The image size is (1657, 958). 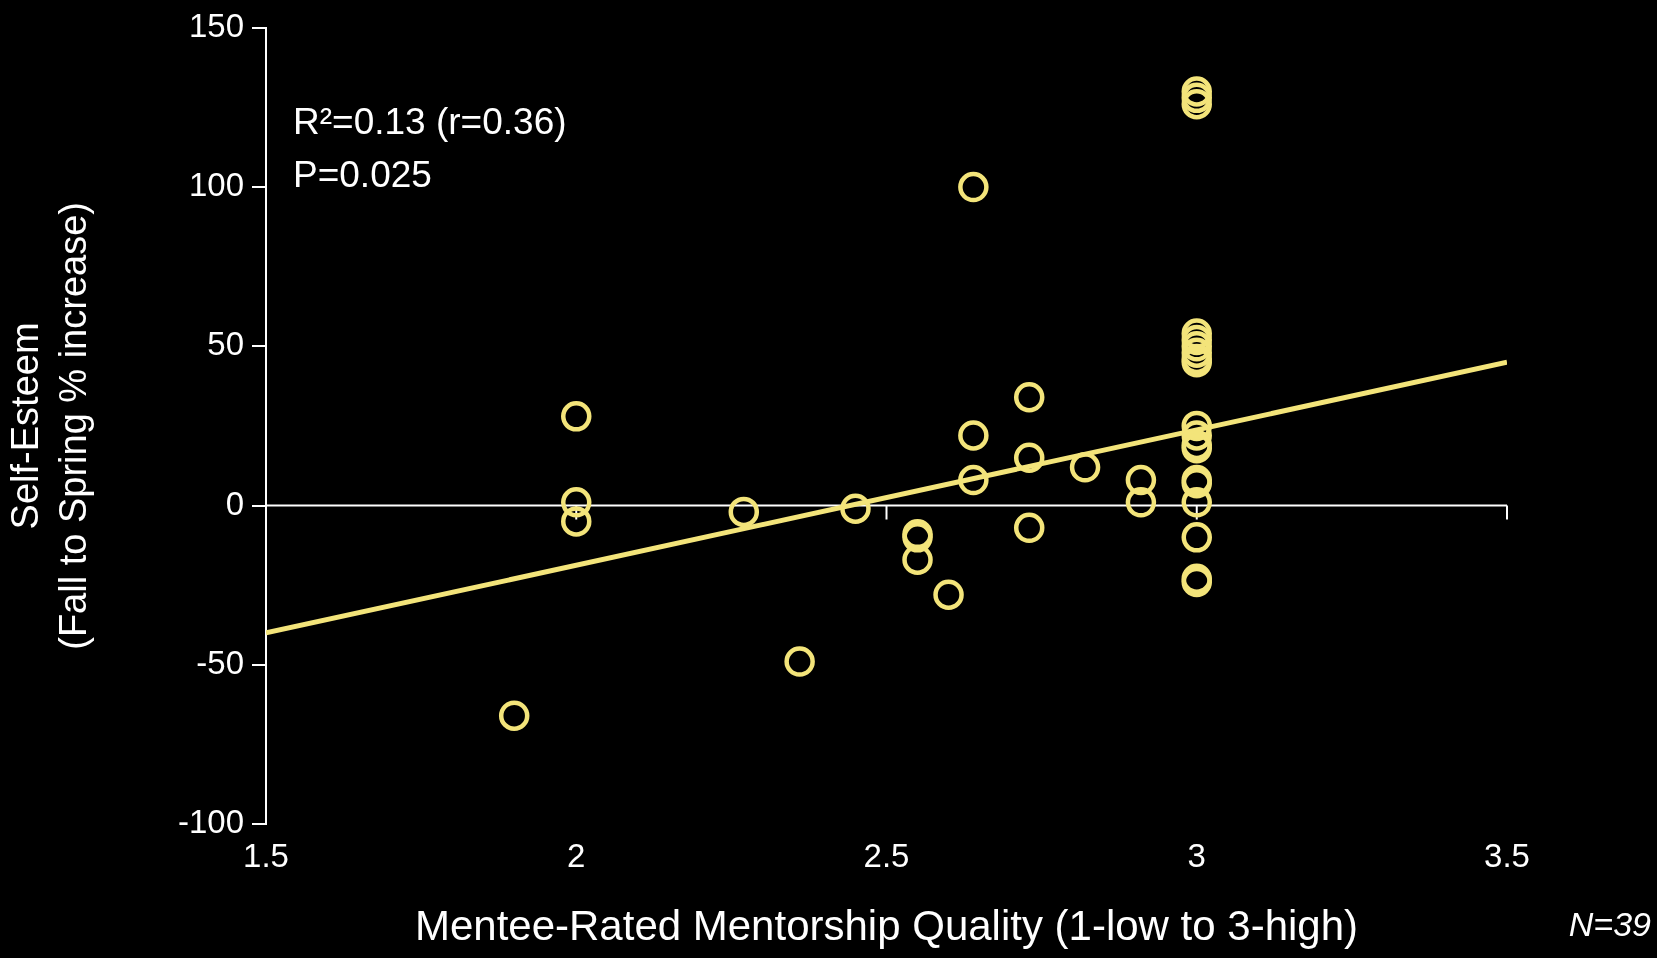 What do you see at coordinates (886, 855) in the screenshot?
I see `x-tick-label: 2.5` at bounding box center [886, 855].